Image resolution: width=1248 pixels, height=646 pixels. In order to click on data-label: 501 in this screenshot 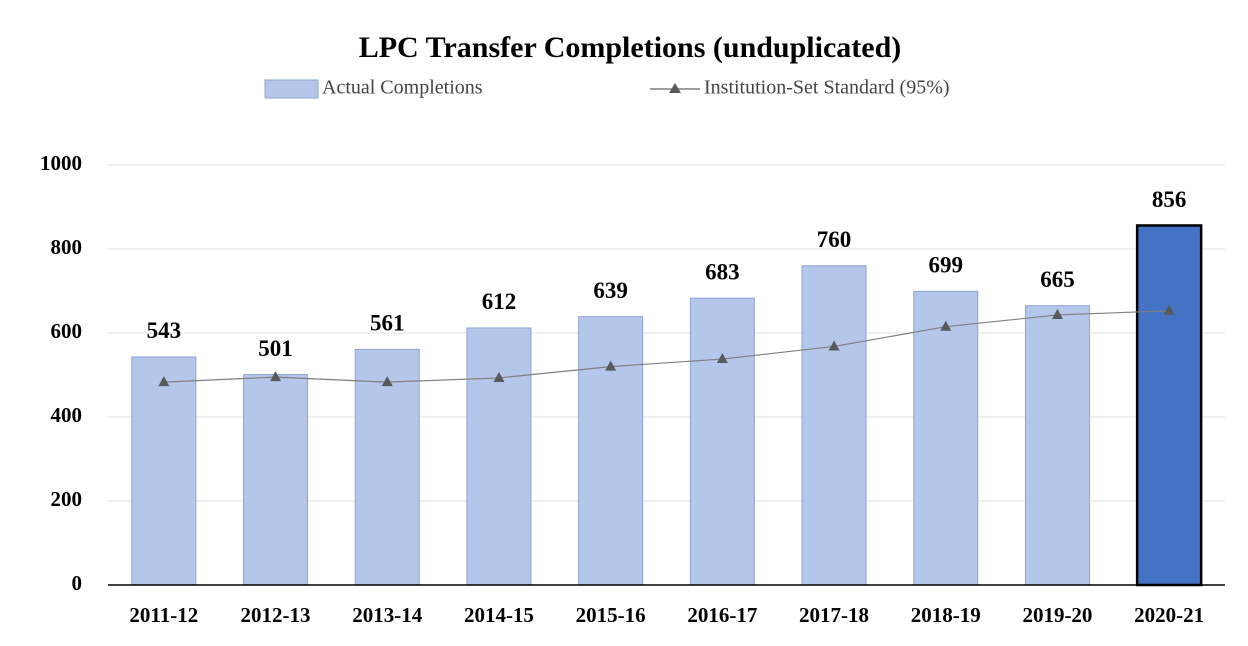, I will do `click(275, 348)`.